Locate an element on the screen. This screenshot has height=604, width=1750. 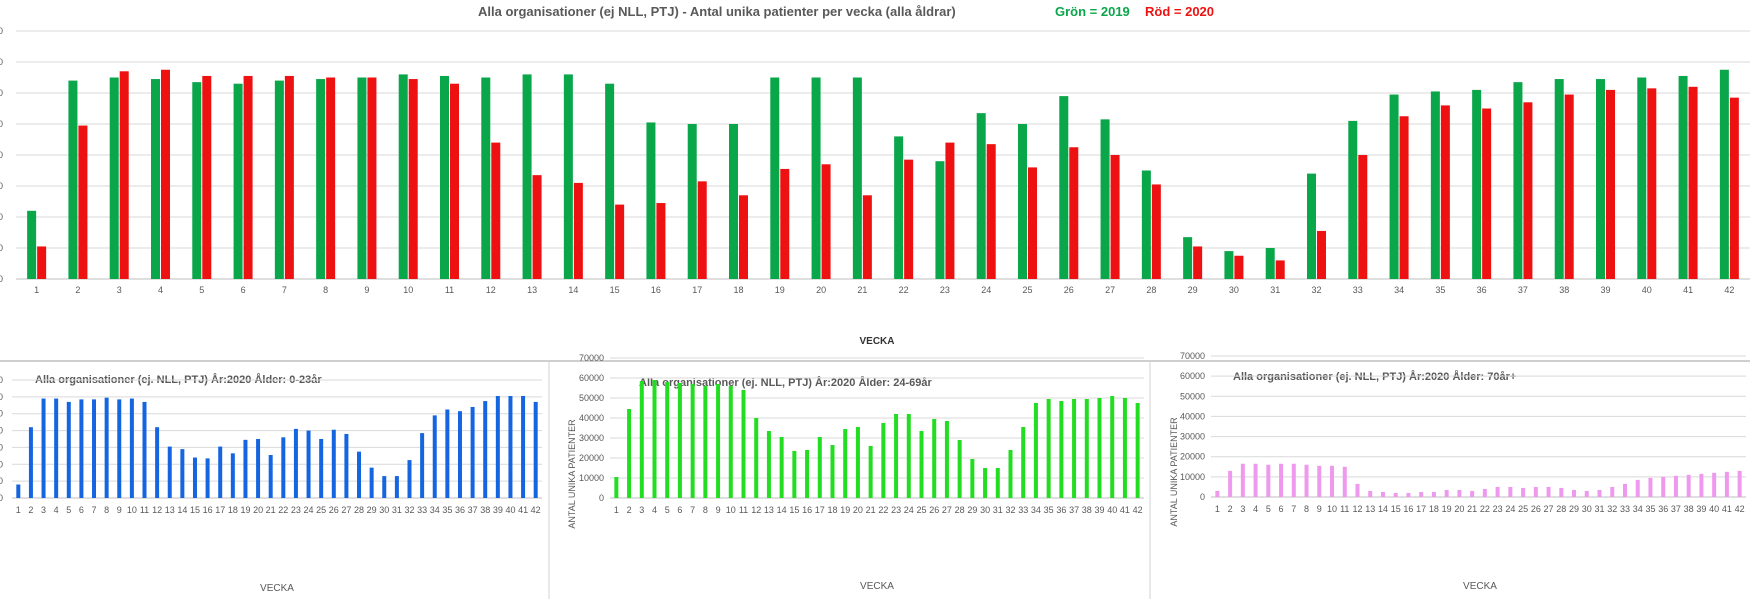
right-x-tick-label: 17 is located at coordinates (1421, 509).